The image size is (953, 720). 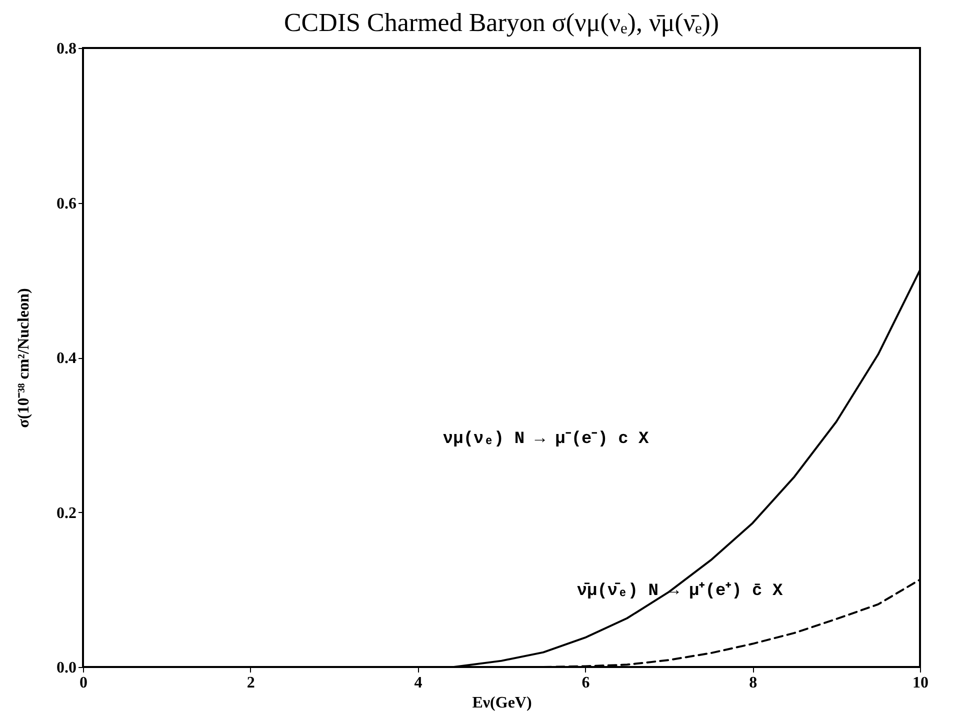 What do you see at coordinates (546, 439) in the screenshot?
I see `annotation: νμ(νₑ) N → μ⁻(e⁻) c X` at bounding box center [546, 439].